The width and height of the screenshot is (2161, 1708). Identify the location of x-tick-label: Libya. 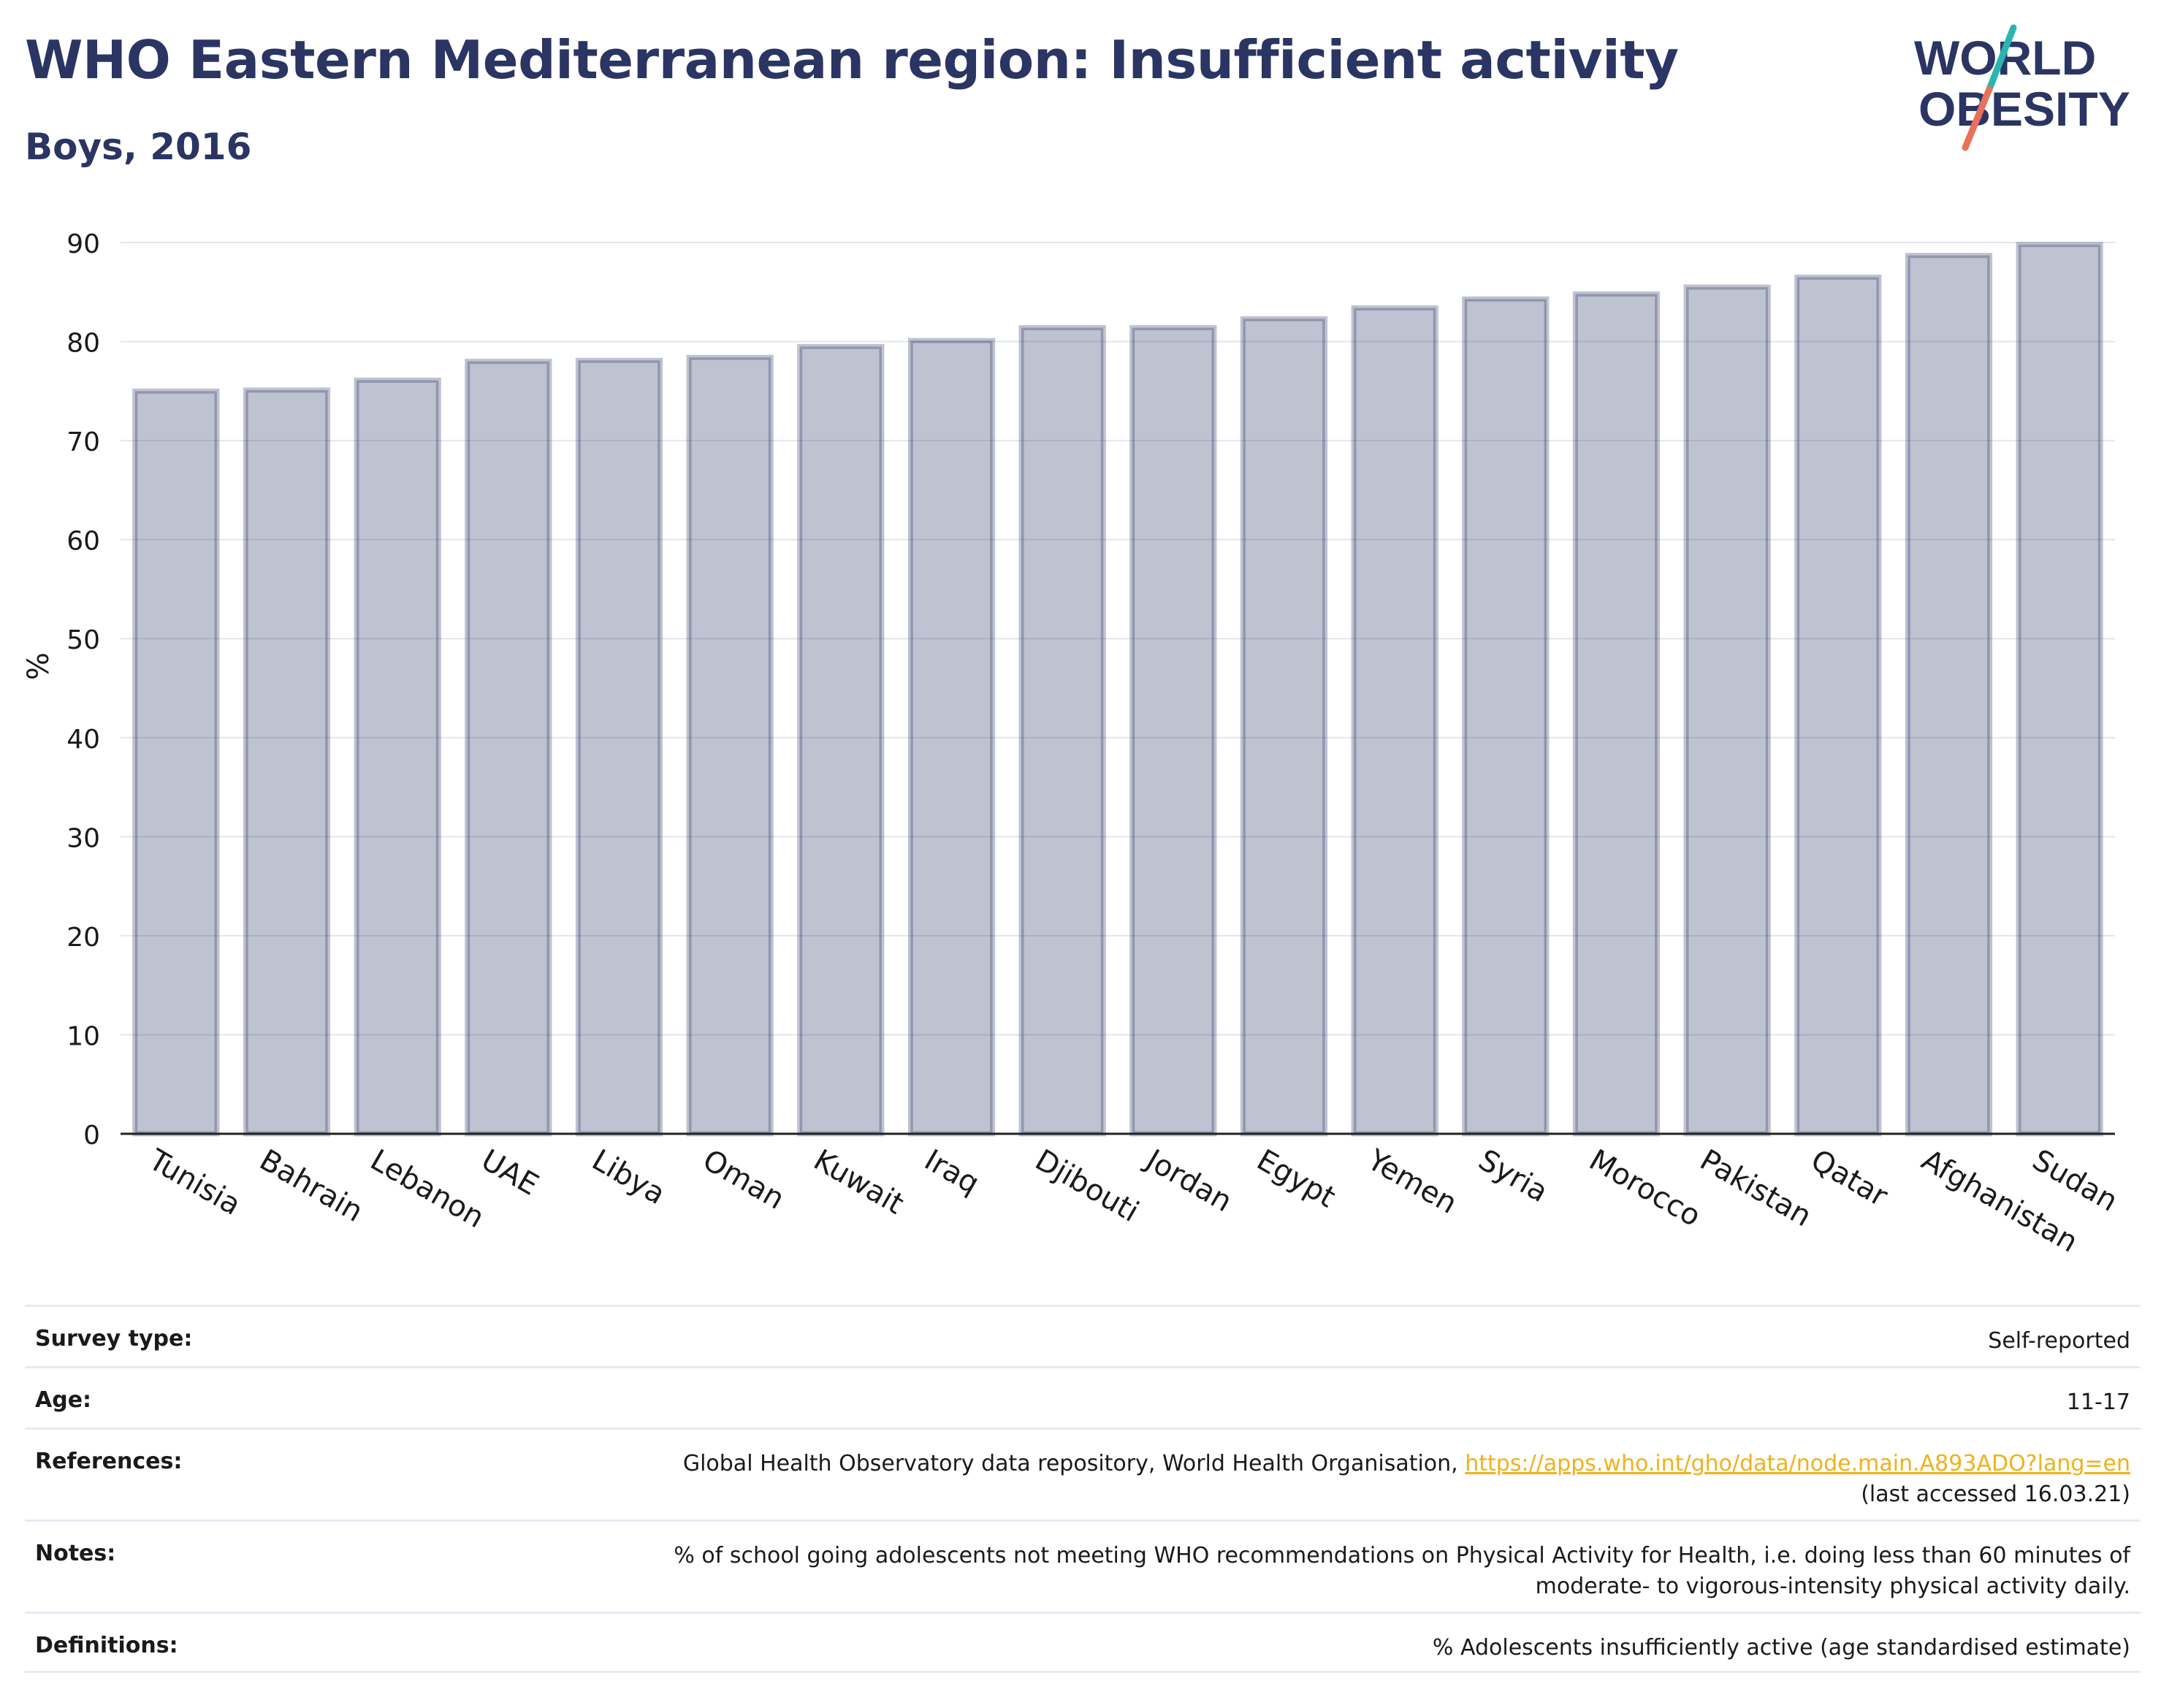
(629, 1177).